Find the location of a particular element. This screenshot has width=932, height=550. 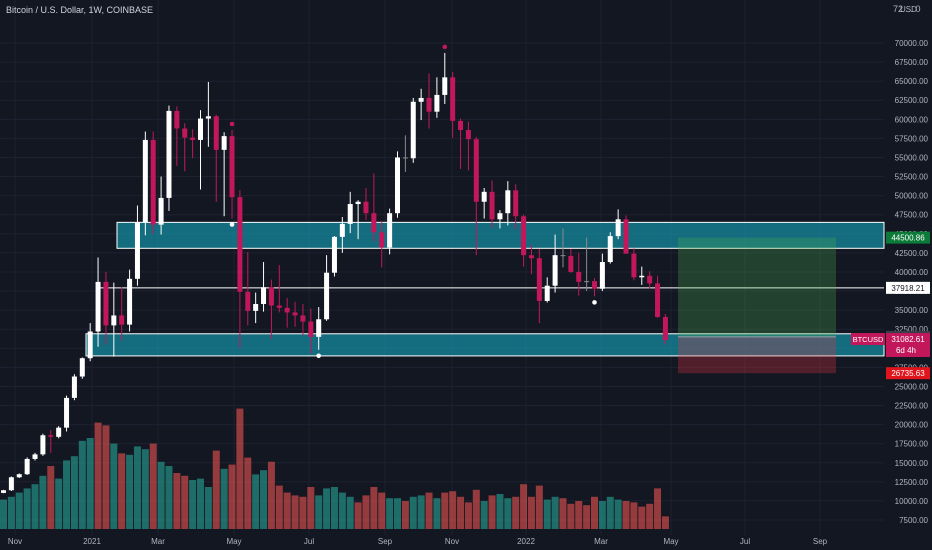

symbol-badge: BTCUSD is located at coordinates (868, 339).